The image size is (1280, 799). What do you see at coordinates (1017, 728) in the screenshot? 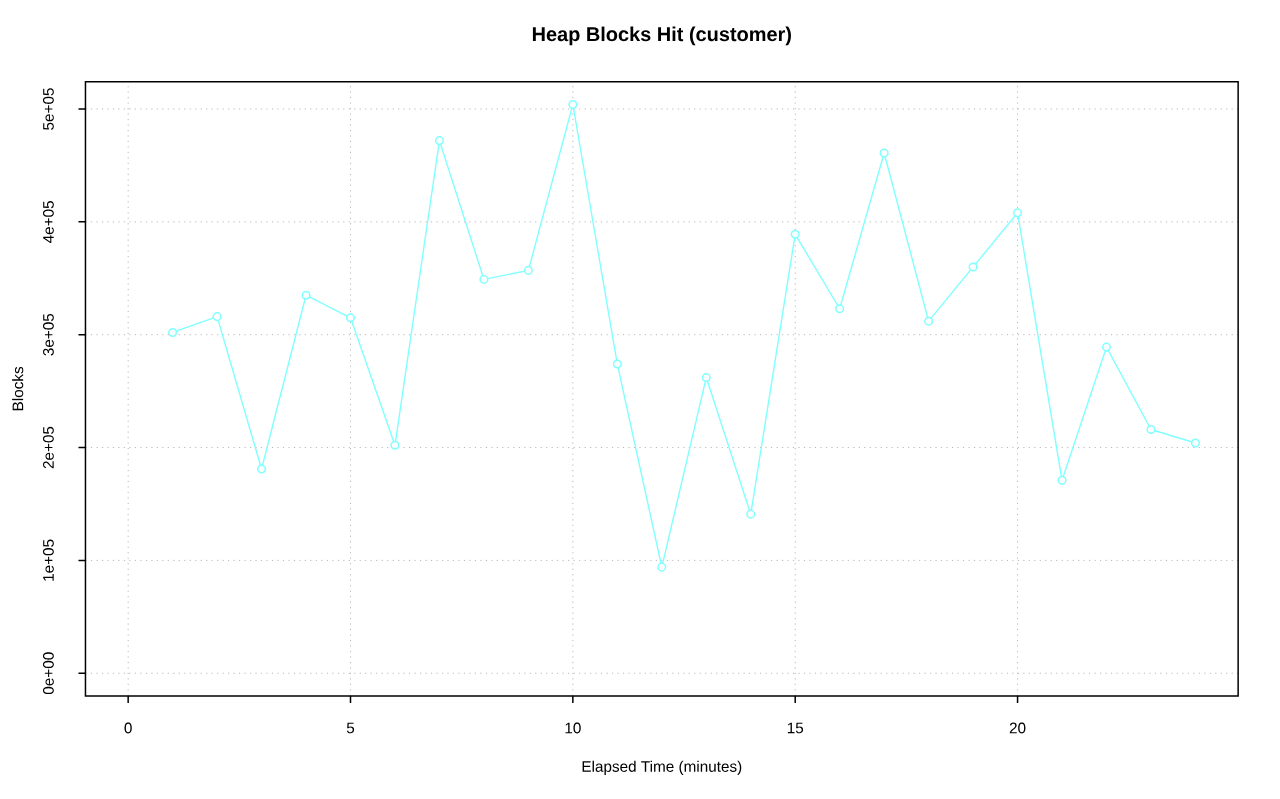
I see `x-tick-label: 20` at bounding box center [1017, 728].